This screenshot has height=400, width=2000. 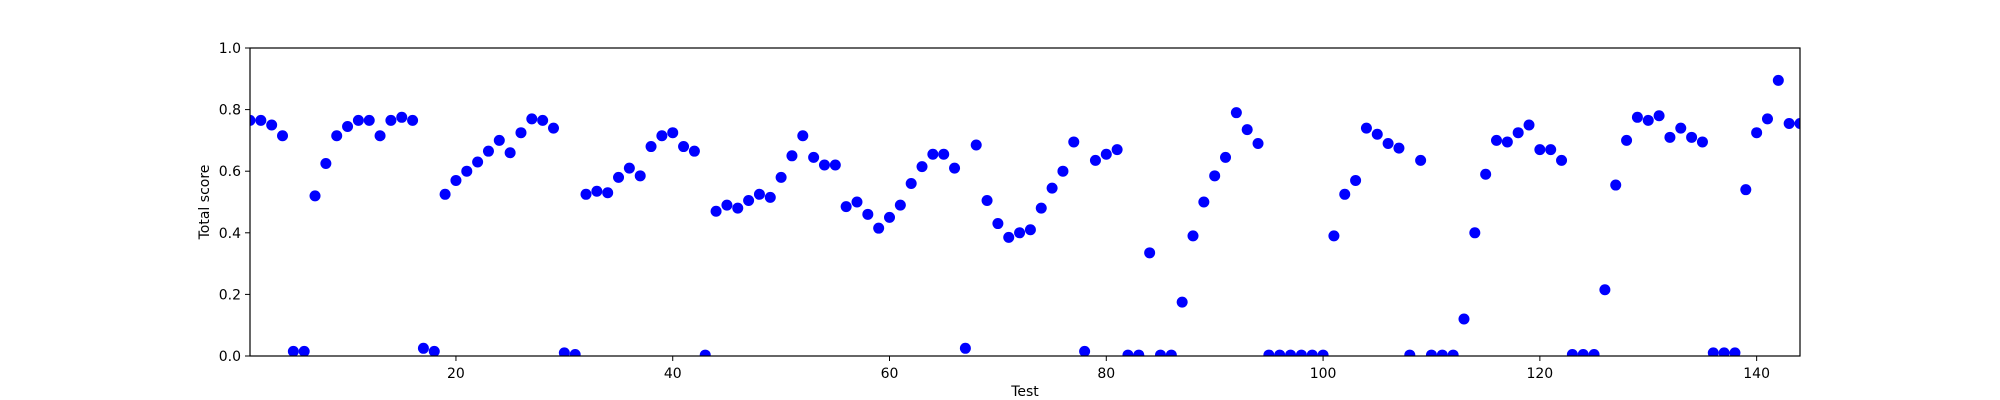 What do you see at coordinates (230, 49) in the screenshot?
I see `y-tick-label: 1.0` at bounding box center [230, 49].